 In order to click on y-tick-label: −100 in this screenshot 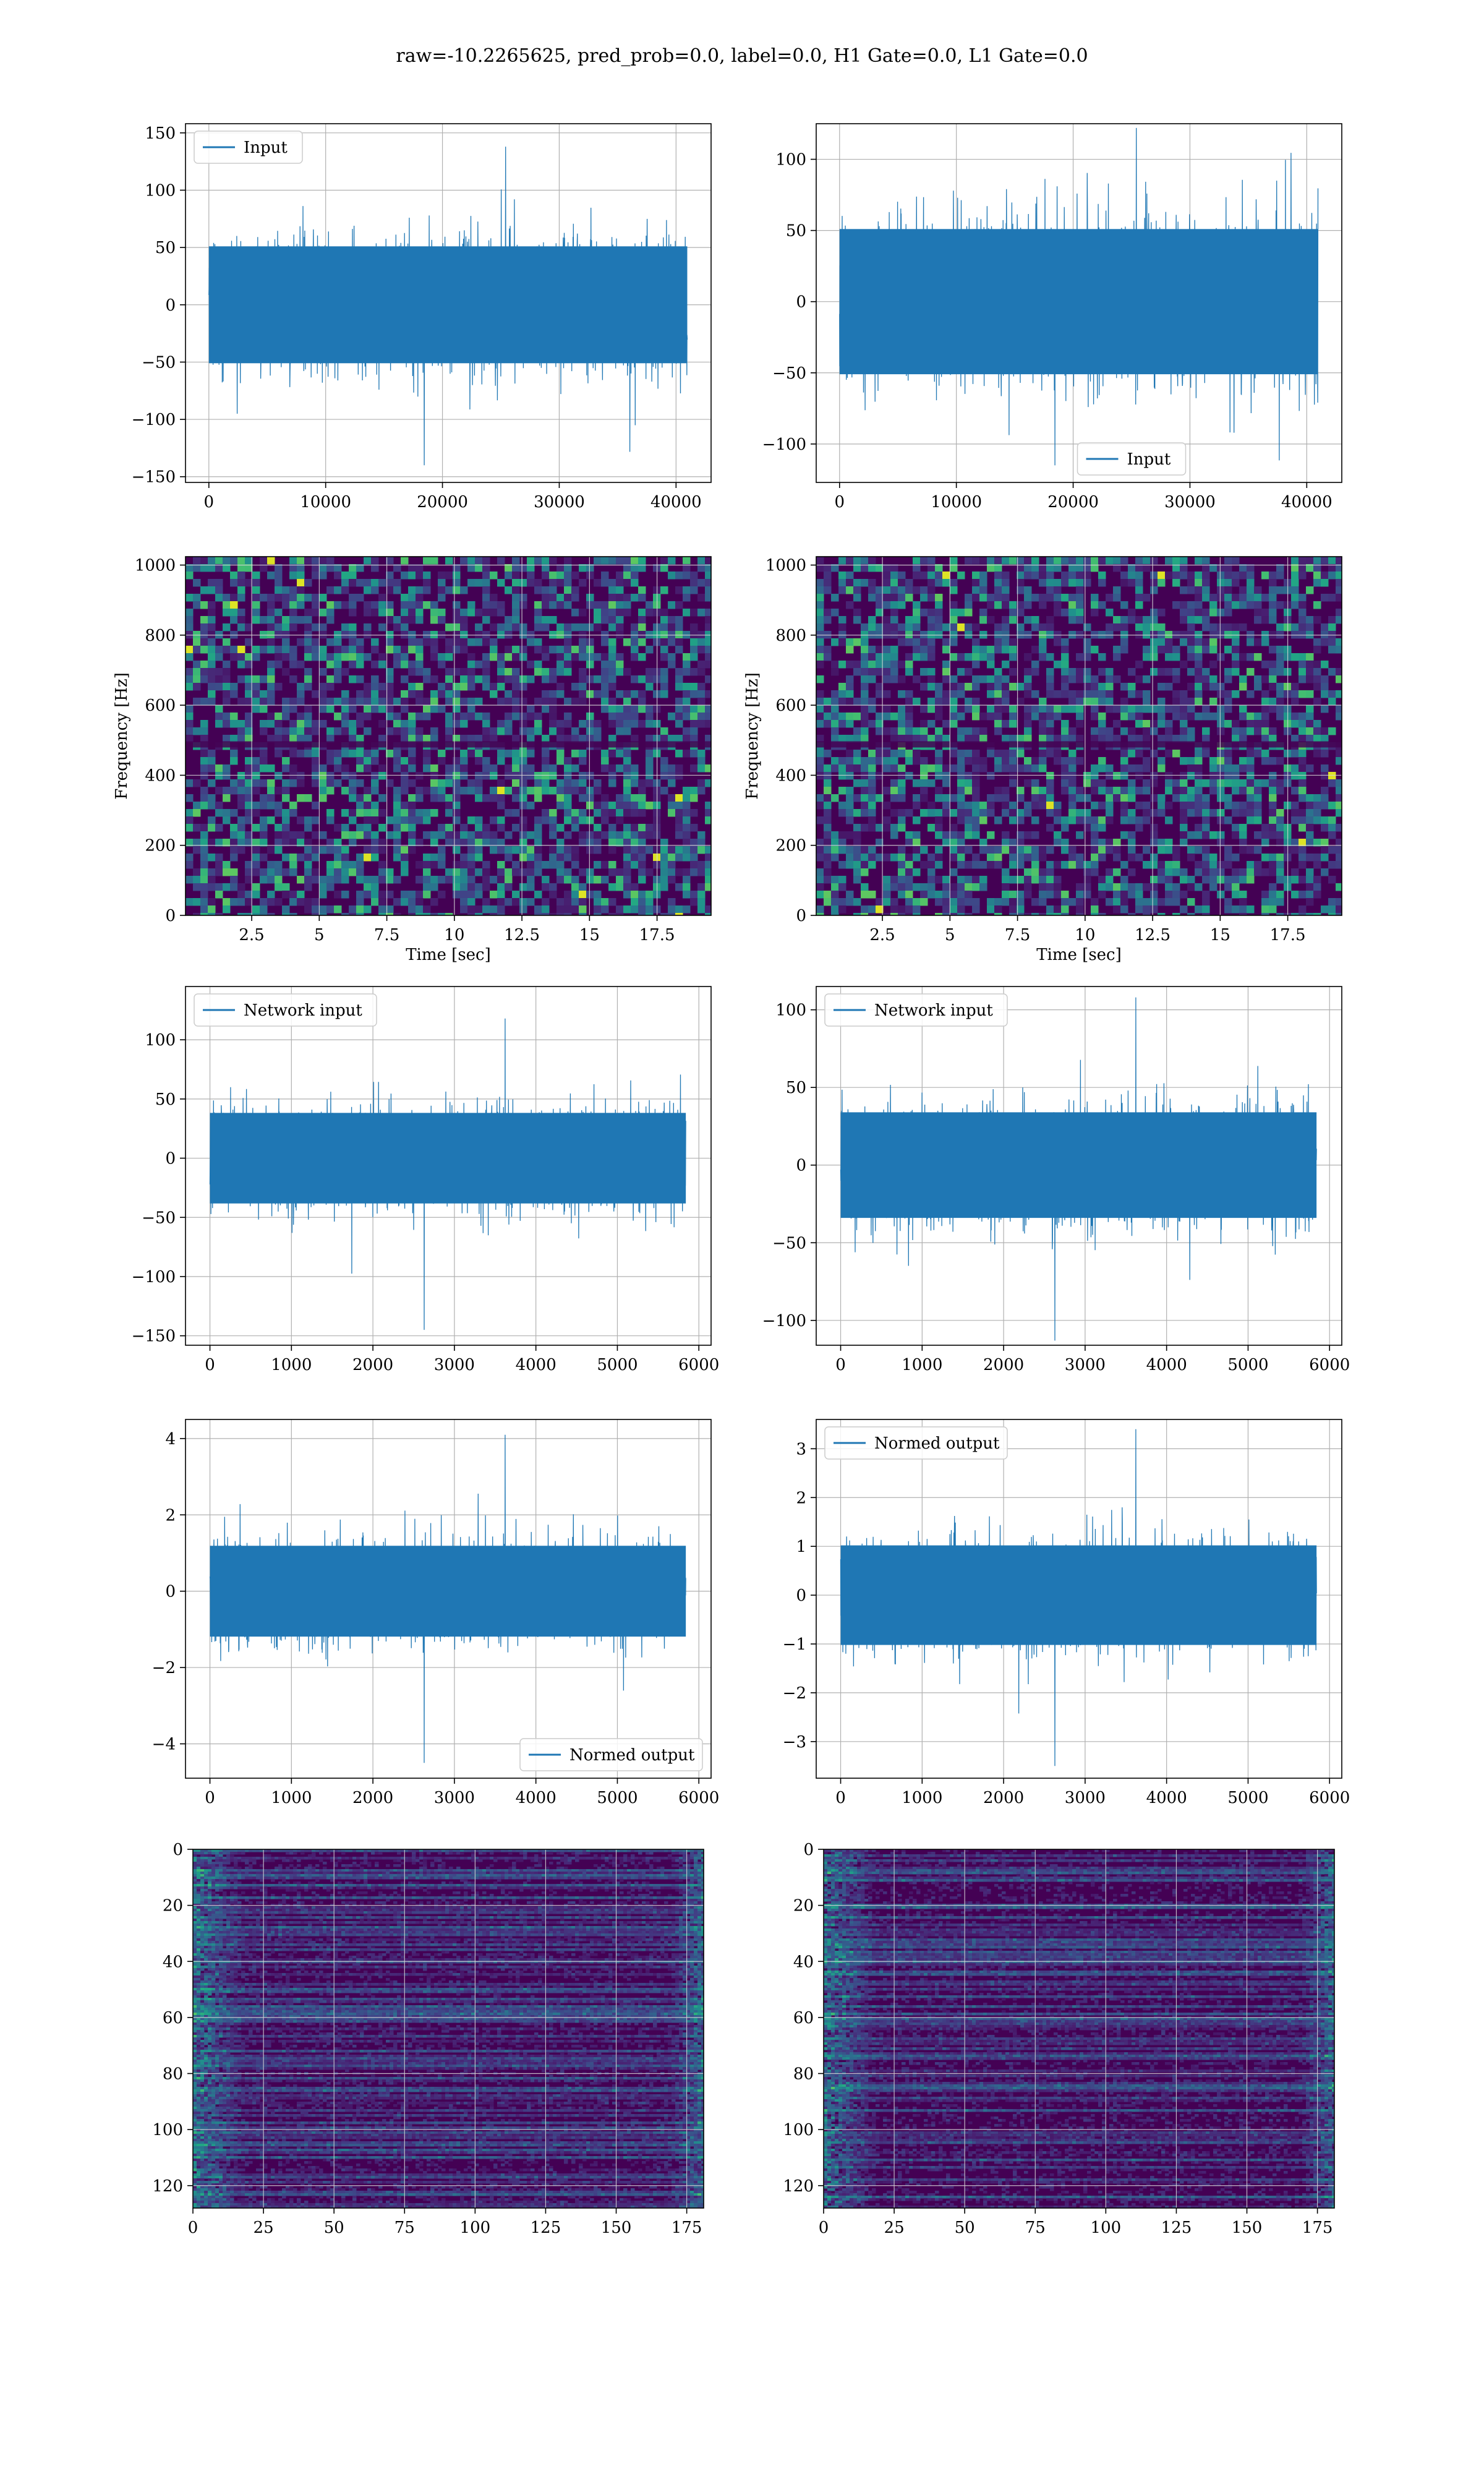, I will do `click(154, 1277)`.